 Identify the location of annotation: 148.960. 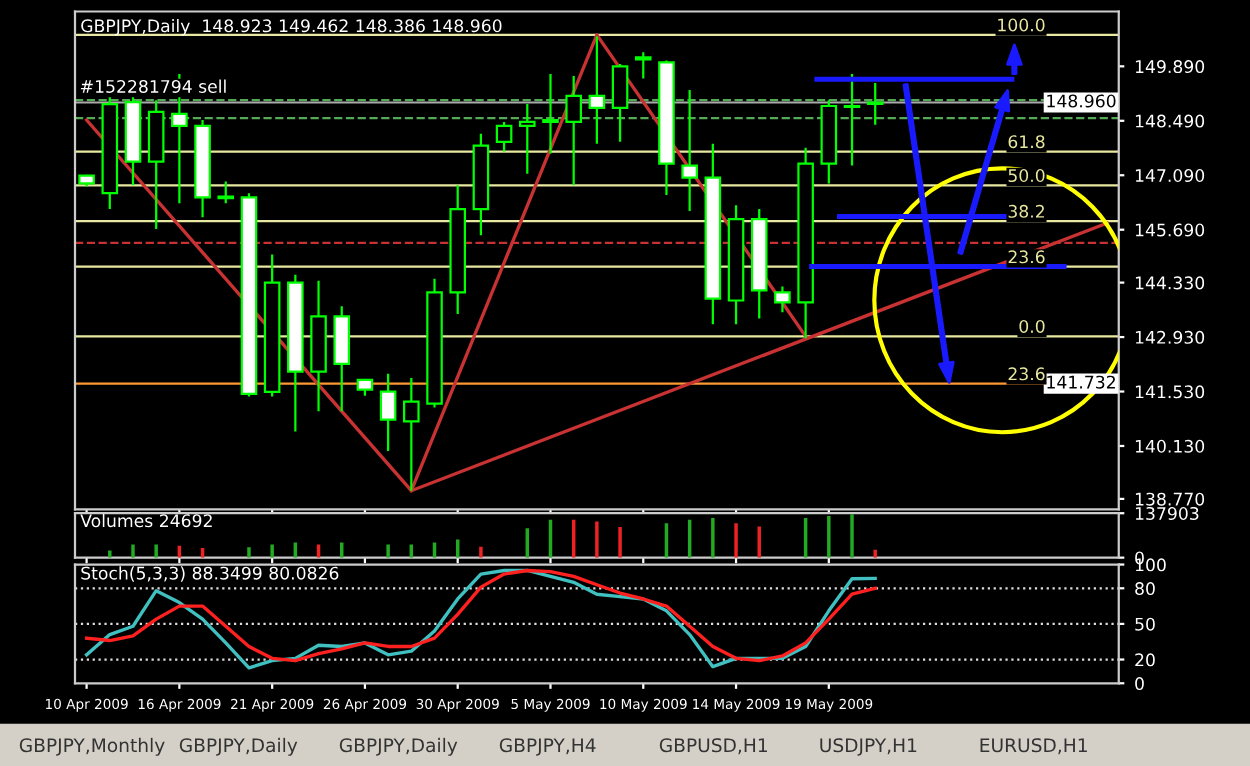
(1081, 101).